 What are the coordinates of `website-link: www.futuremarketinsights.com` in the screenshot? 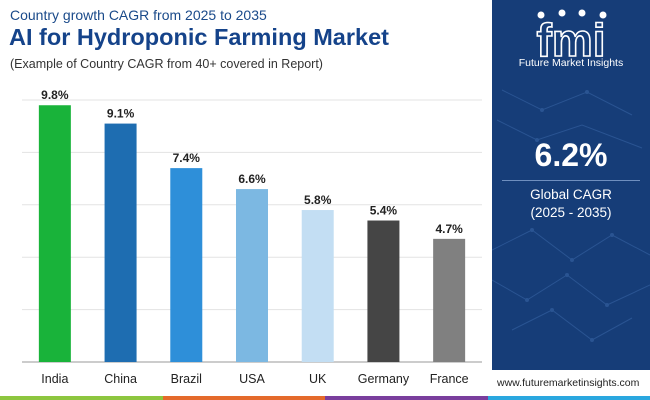 It's located at (568, 383).